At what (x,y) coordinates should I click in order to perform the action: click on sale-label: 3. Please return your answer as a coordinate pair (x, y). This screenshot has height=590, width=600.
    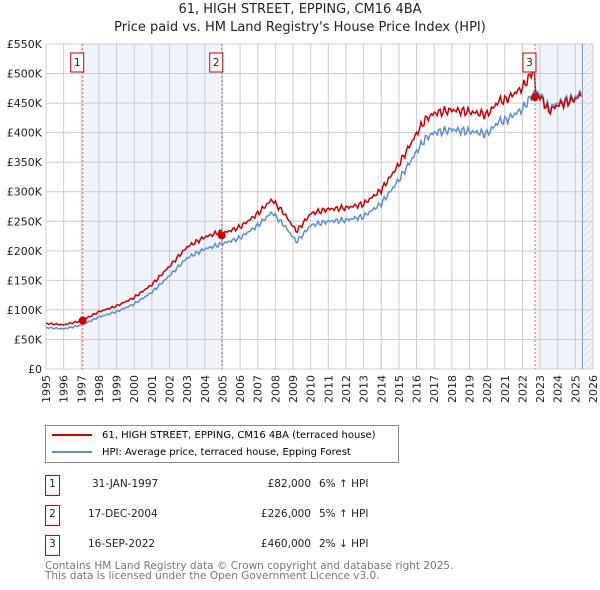
    Looking at the image, I should click on (529, 63).